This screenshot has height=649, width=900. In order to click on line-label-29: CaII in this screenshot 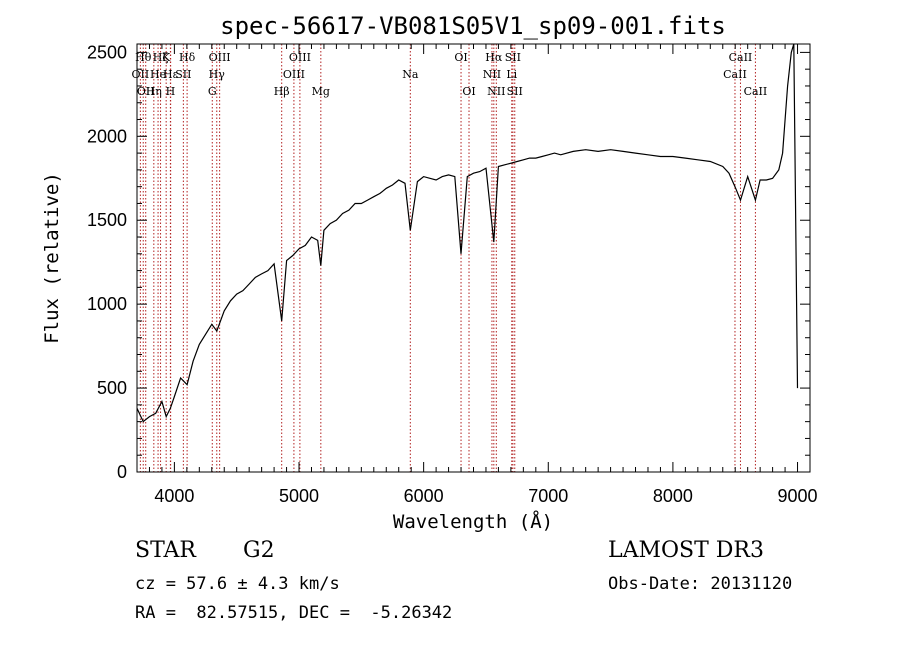, I will do `click(756, 91)`.